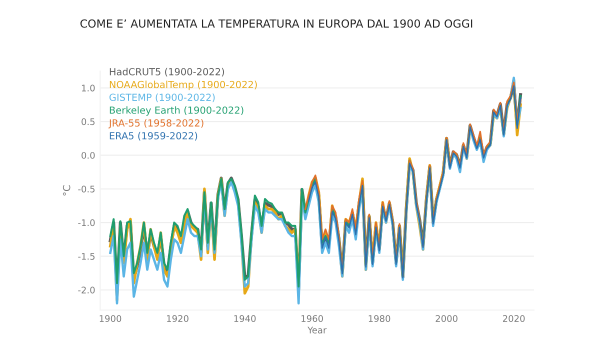 This screenshot has height=350, width=600. What do you see at coordinates (513, 318) in the screenshot?
I see `x-tick-label: 2020` at bounding box center [513, 318].